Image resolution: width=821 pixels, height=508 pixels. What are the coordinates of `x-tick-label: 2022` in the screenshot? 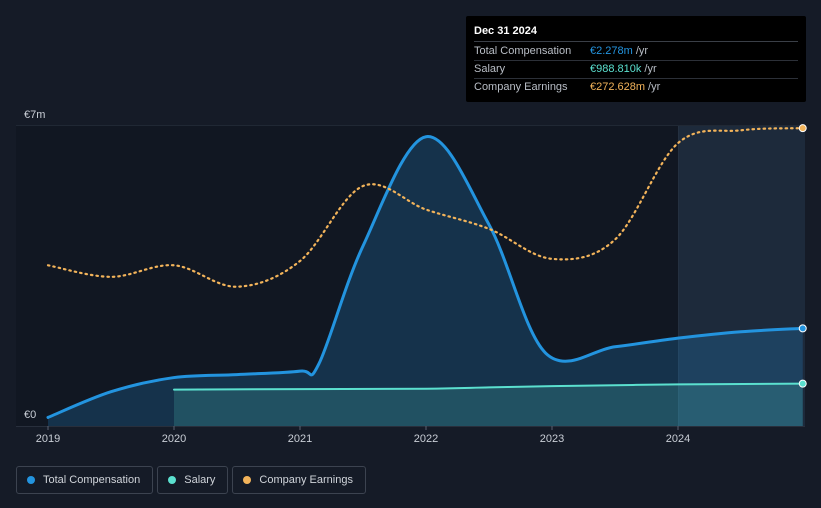 It's located at (426, 439).